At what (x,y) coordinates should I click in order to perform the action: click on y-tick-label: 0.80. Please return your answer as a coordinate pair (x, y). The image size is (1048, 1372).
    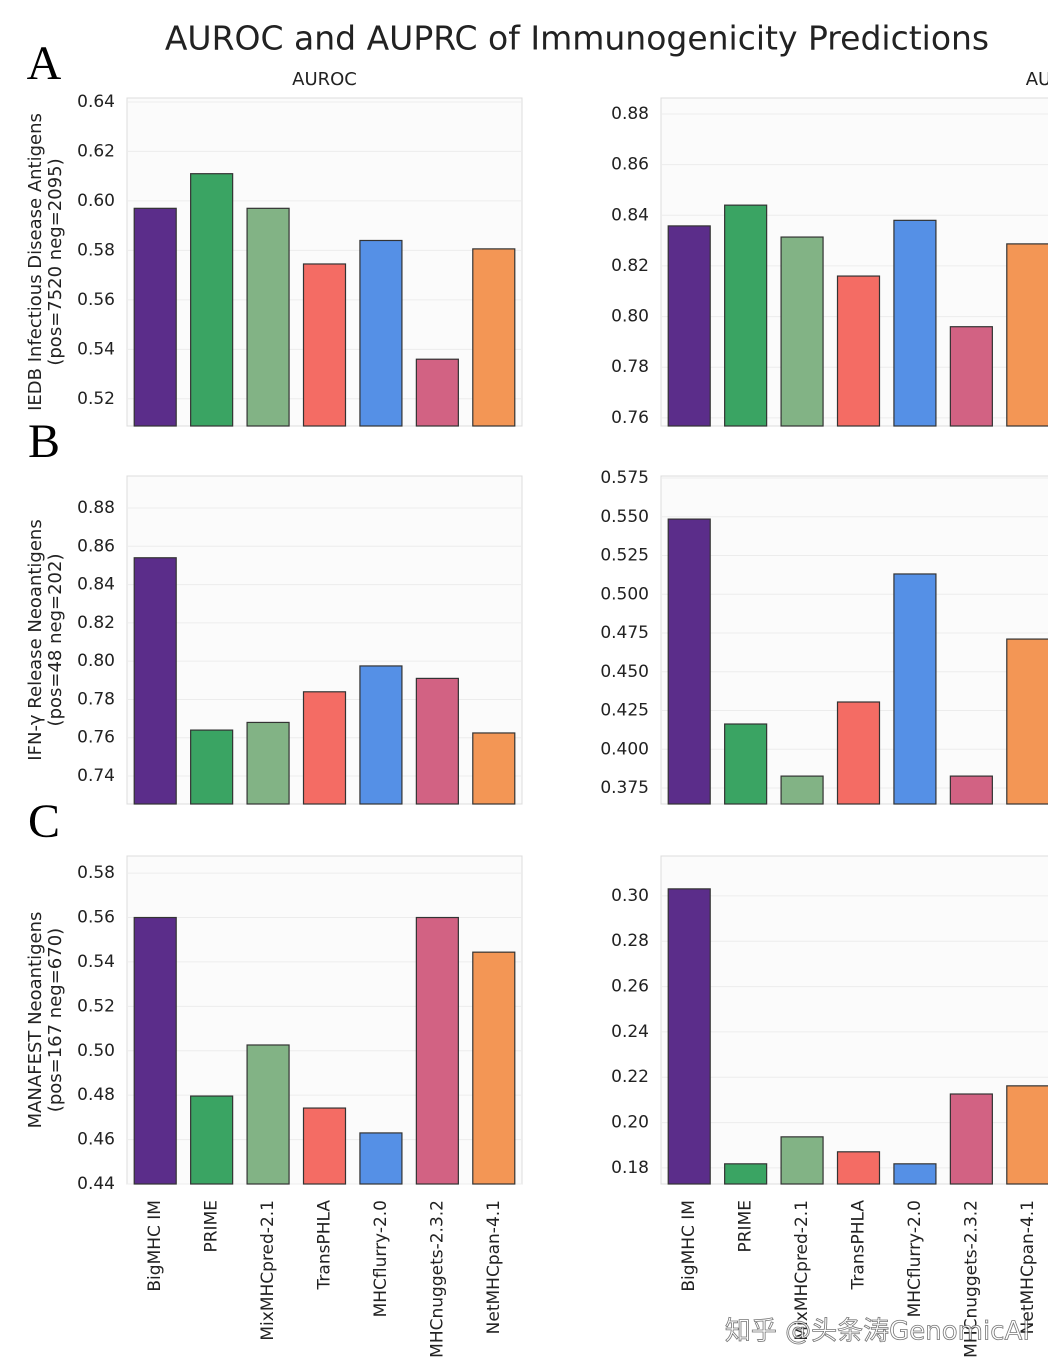
    Looking at the image, I should click on (96, 661).